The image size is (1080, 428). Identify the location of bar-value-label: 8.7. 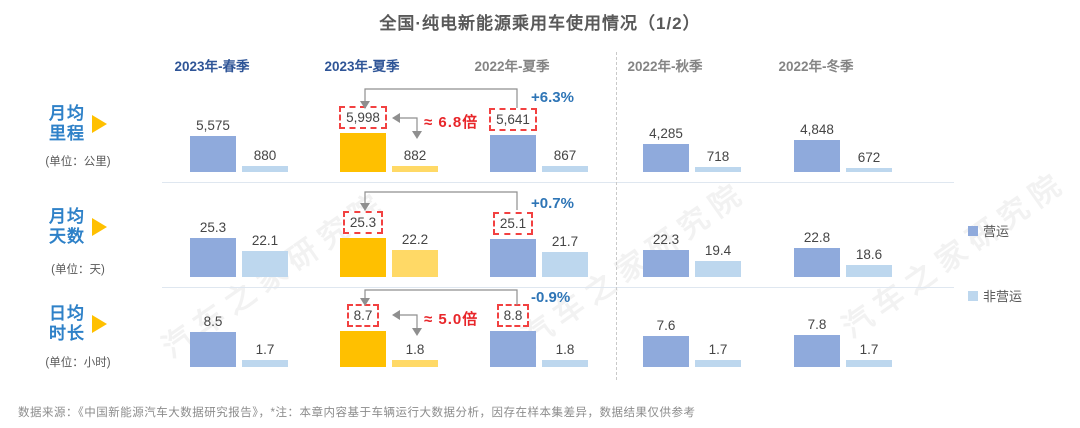
(363, 316).